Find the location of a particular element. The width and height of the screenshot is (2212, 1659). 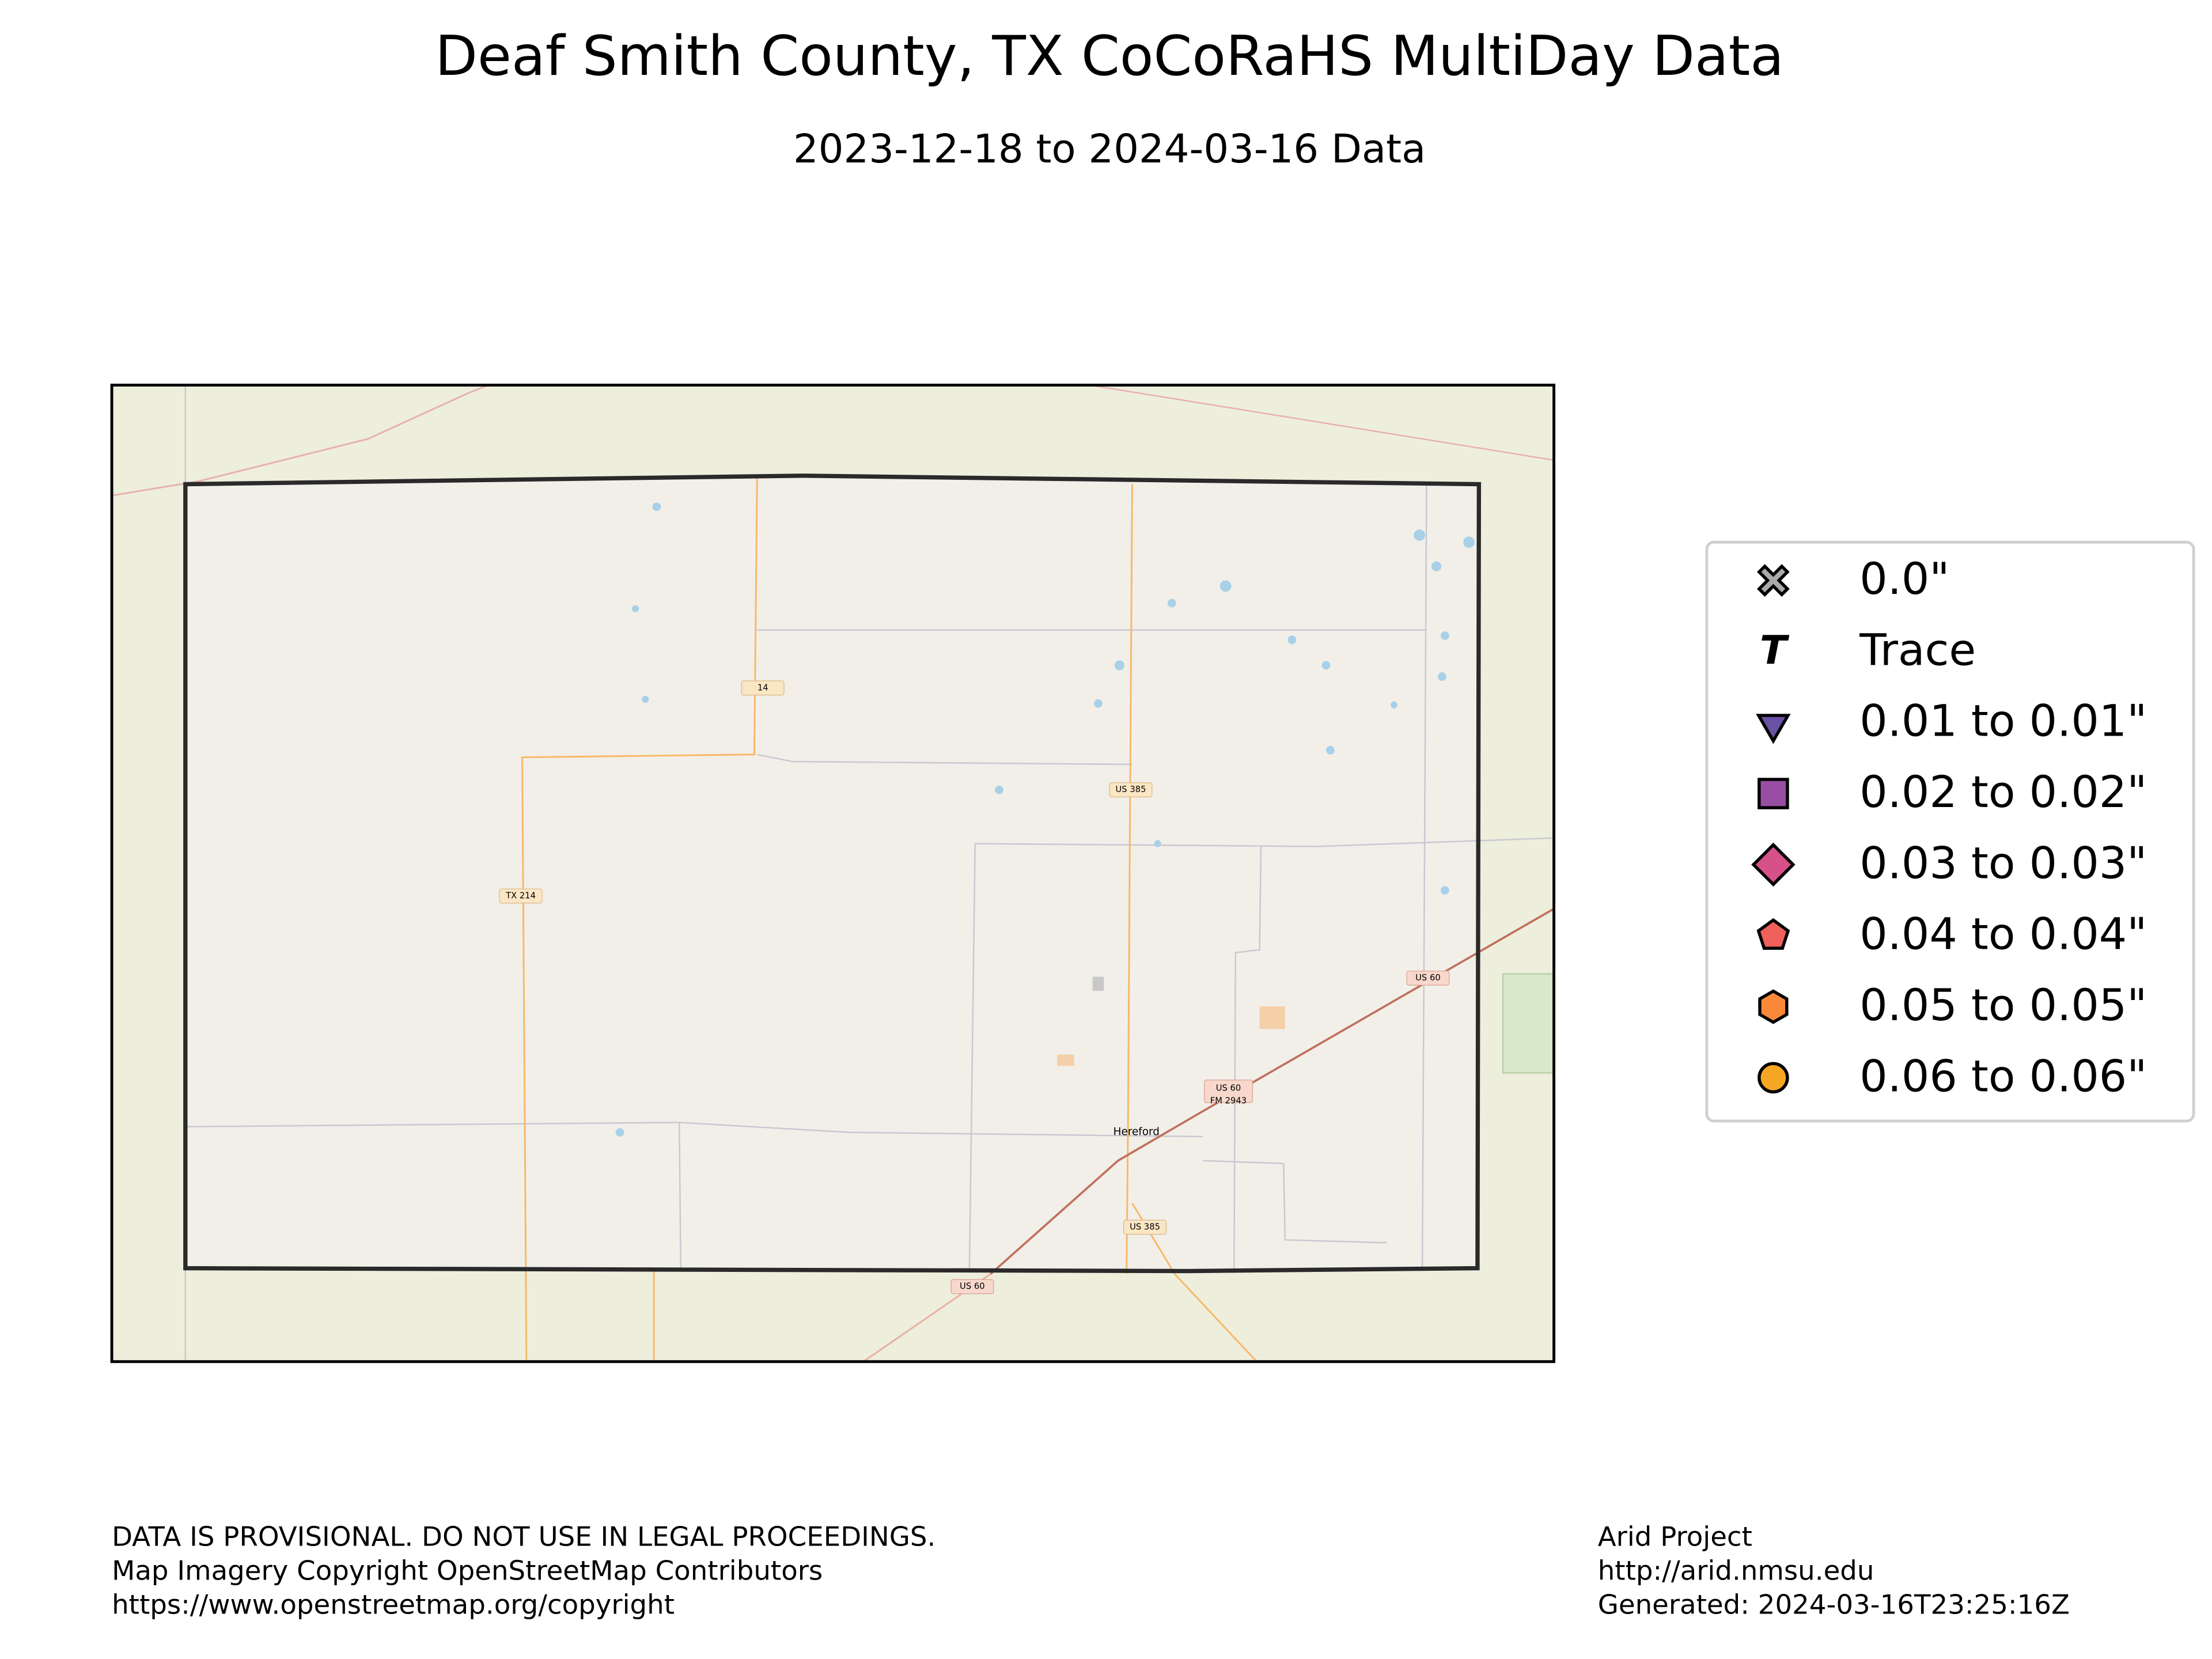

marker-pentagon is located at coordinates (1773, 934).